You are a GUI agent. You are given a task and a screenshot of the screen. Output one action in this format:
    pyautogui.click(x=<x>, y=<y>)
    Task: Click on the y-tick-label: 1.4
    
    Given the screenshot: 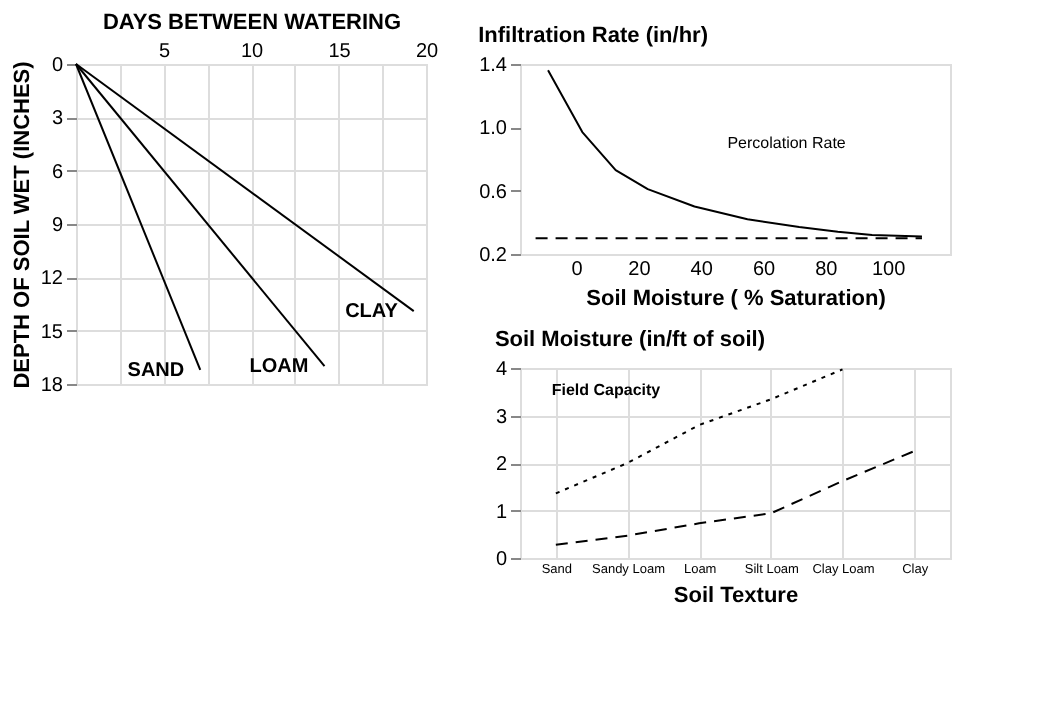 What is the action you would take?
    pyautogui.click(x=493, y=66)
    